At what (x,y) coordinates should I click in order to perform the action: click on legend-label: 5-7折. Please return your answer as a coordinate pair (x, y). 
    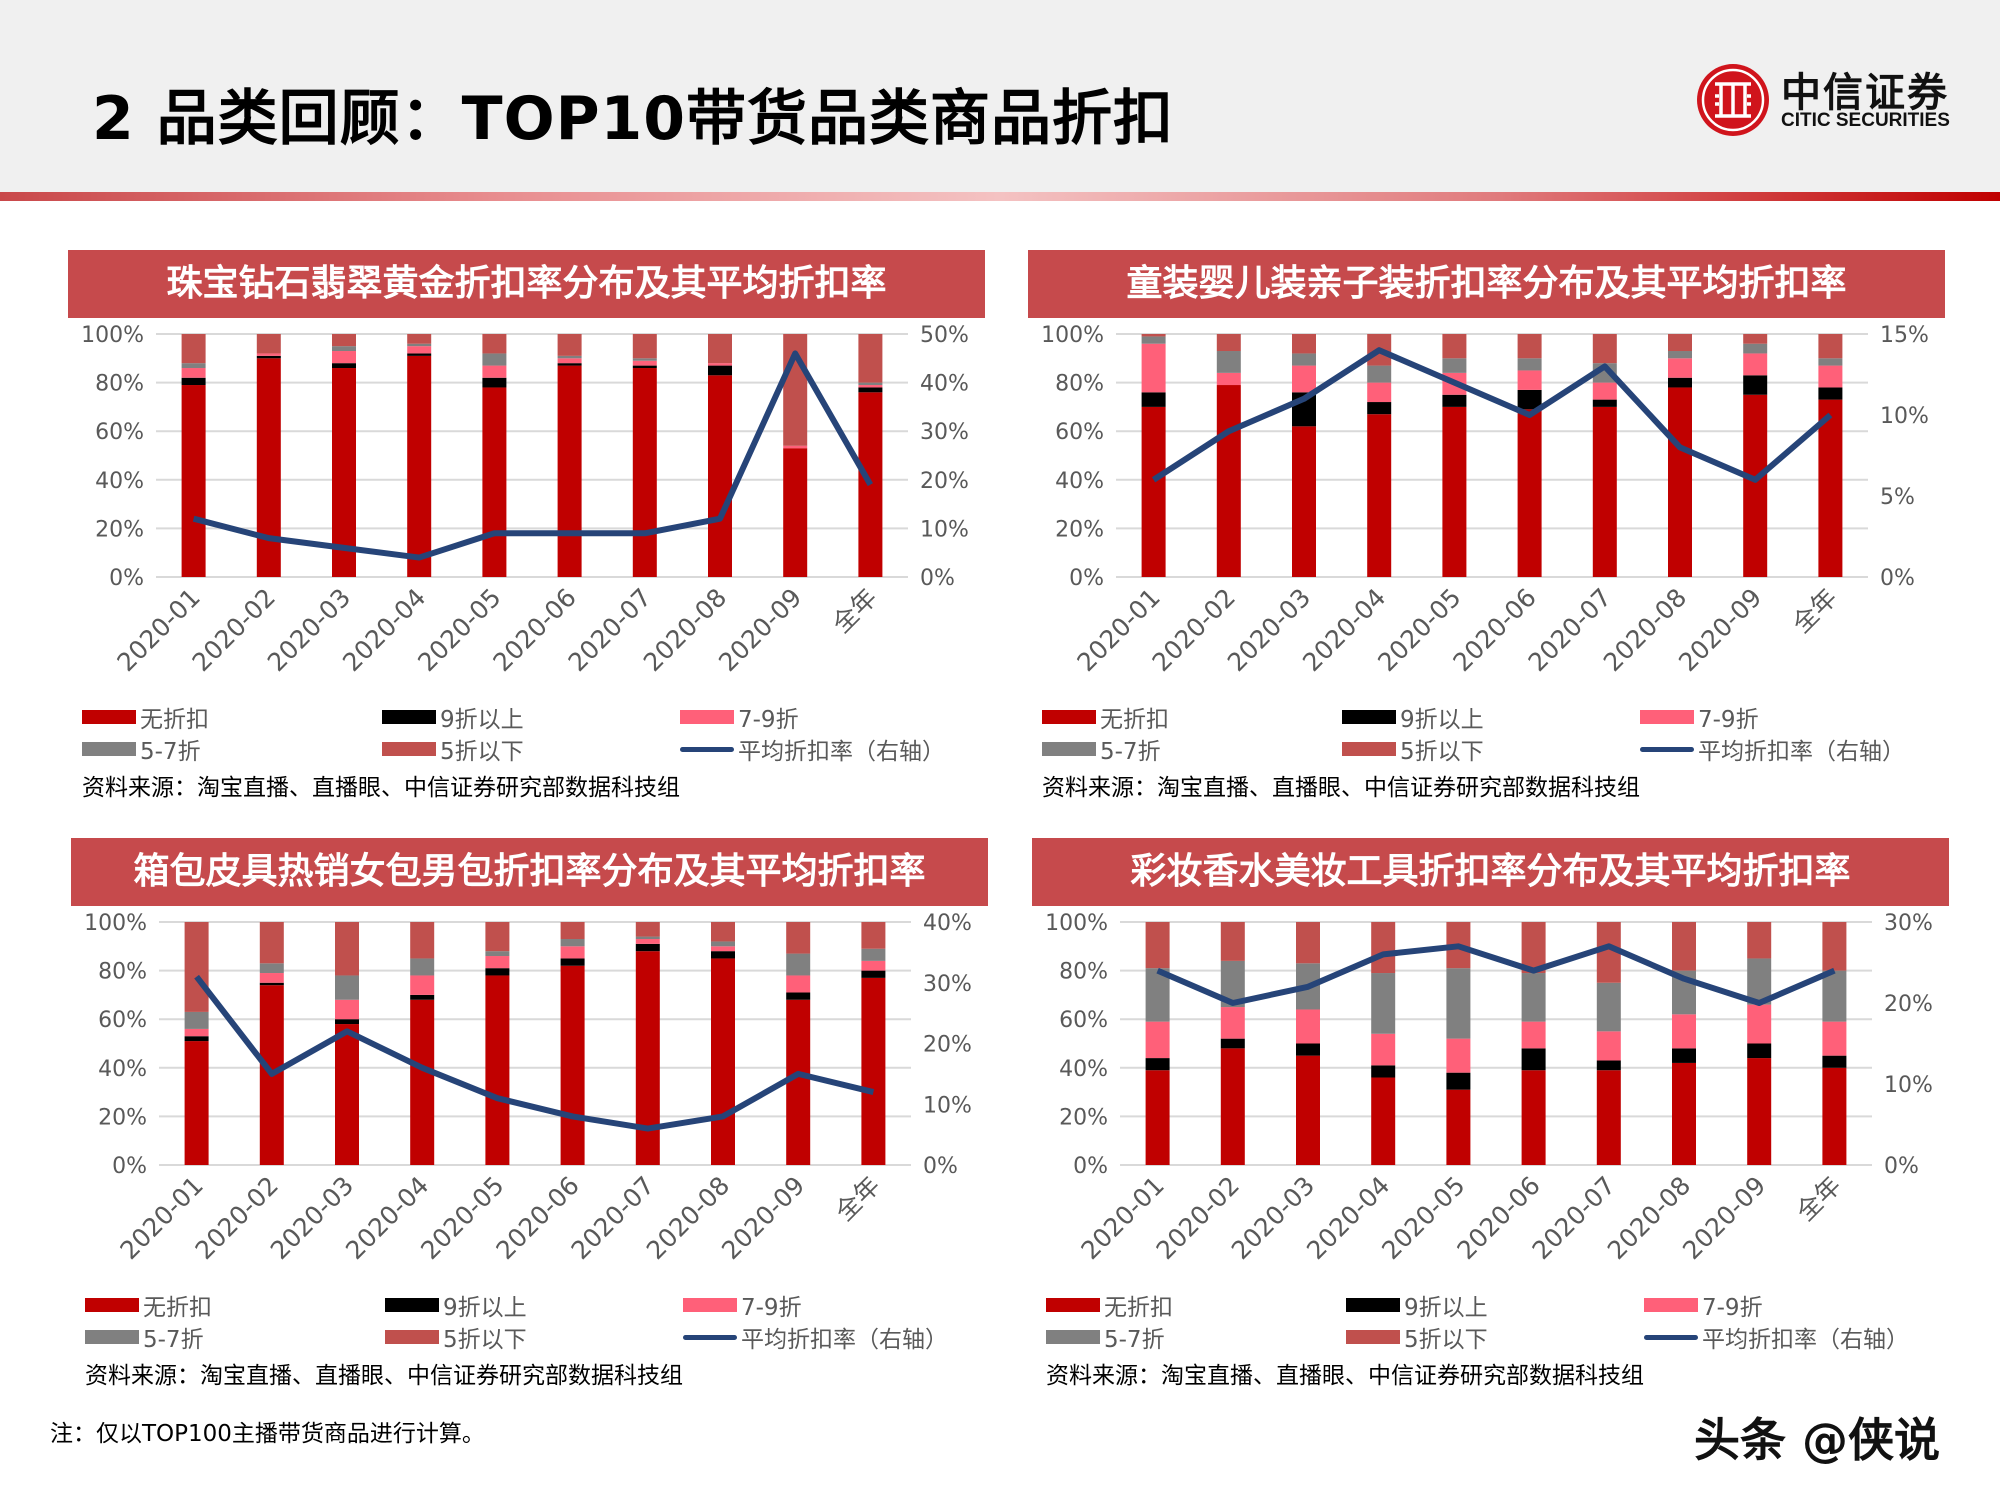
    Looking at the image, I should click on (170, 752).